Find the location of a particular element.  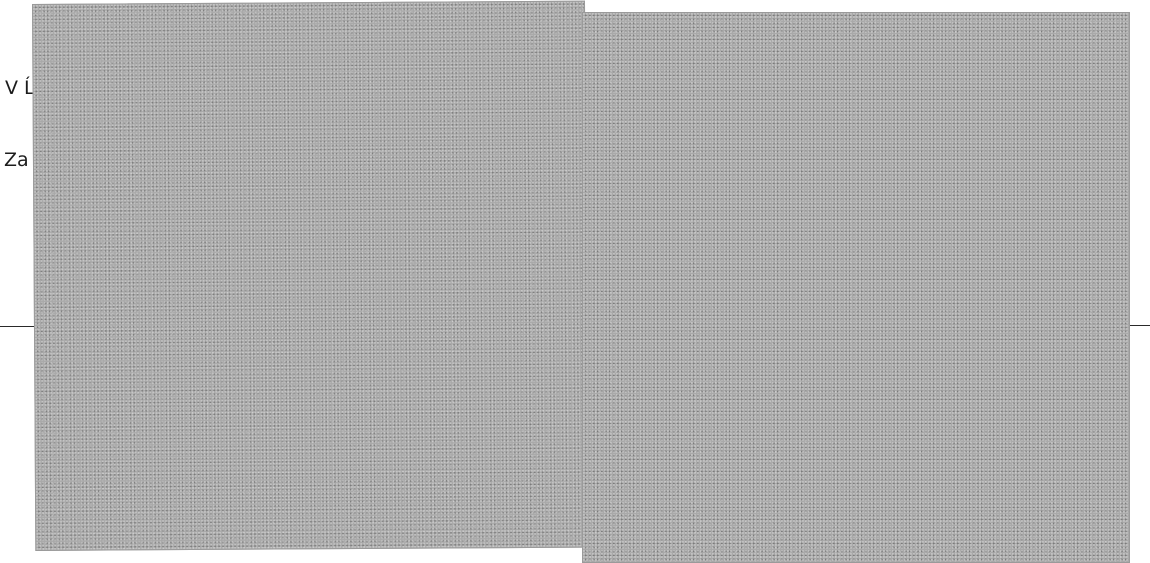

text-line-fragment: V Ĺ is located at coordinates (20, 88).